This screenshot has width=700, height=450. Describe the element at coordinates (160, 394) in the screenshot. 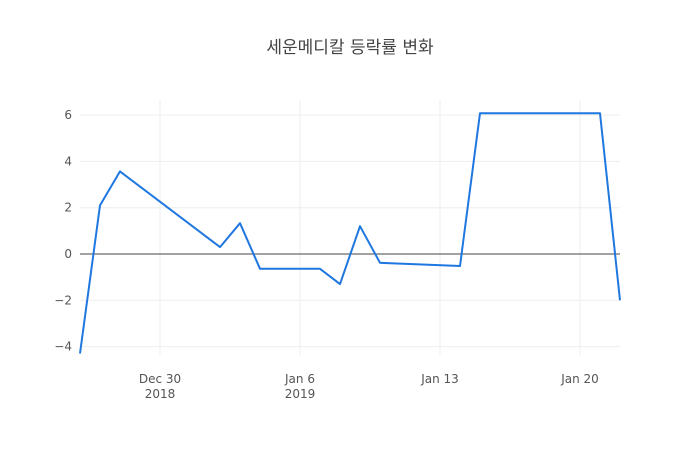

I see `x-tick-year-label: 2018` at that location.